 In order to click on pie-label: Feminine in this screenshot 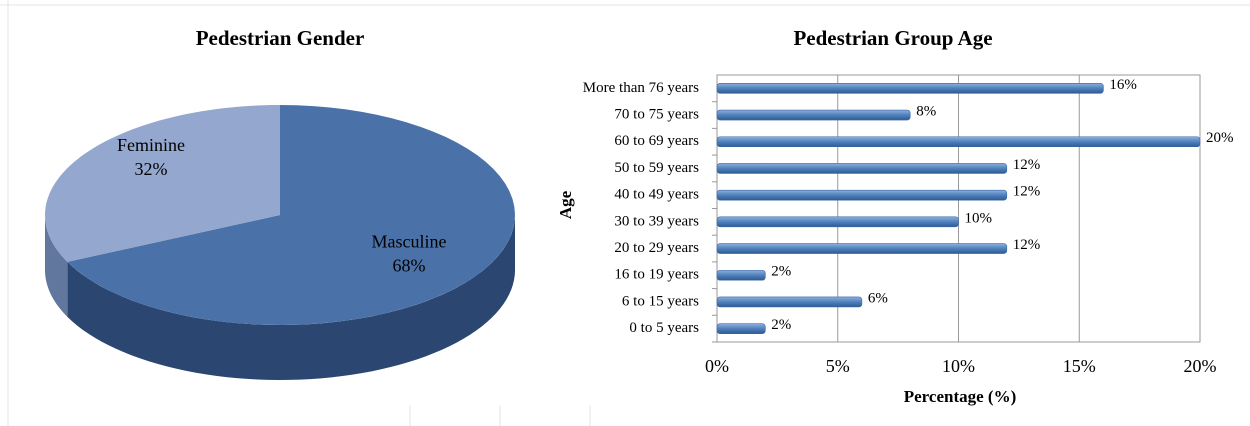, I will do `click(151, 145)`.